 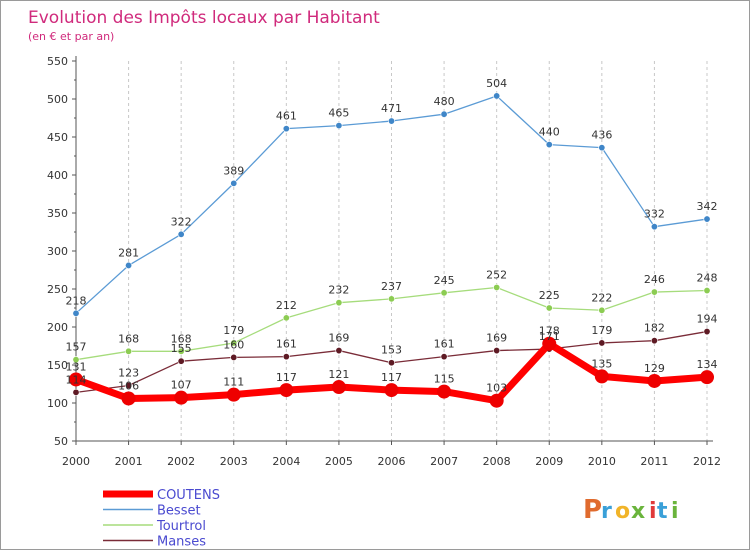 What do you see at coordinates (606, 511) in the screenshot?
I see `logo-letter: r` at bounding box center [606, 511].